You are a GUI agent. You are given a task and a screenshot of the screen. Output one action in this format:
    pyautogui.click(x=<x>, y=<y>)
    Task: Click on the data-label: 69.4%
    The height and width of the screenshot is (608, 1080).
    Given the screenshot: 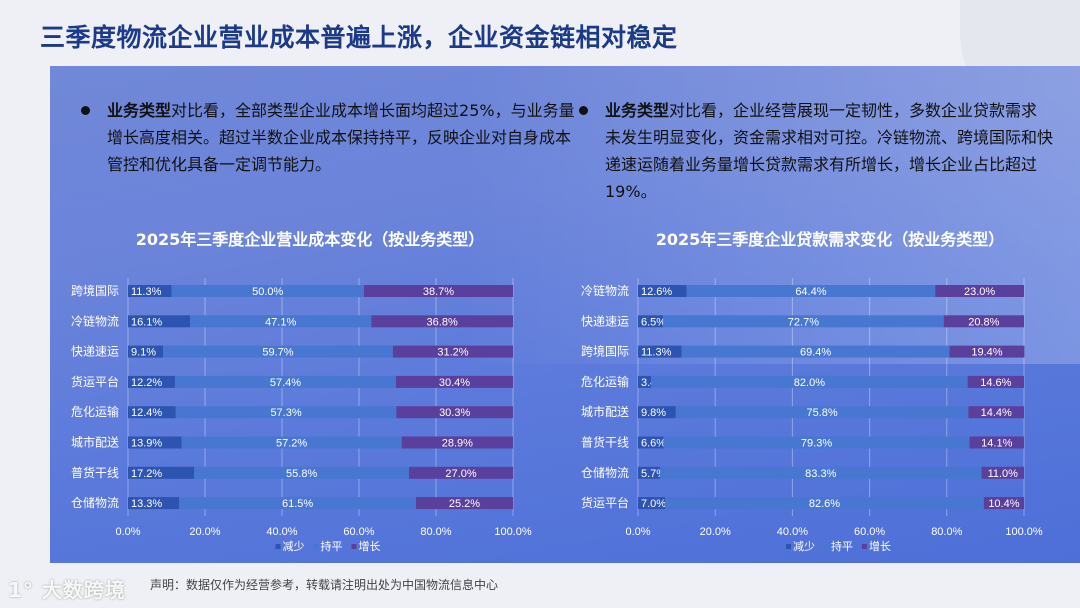 What is the action you would take?
    pyautogui.click(x=815, y=353)
    